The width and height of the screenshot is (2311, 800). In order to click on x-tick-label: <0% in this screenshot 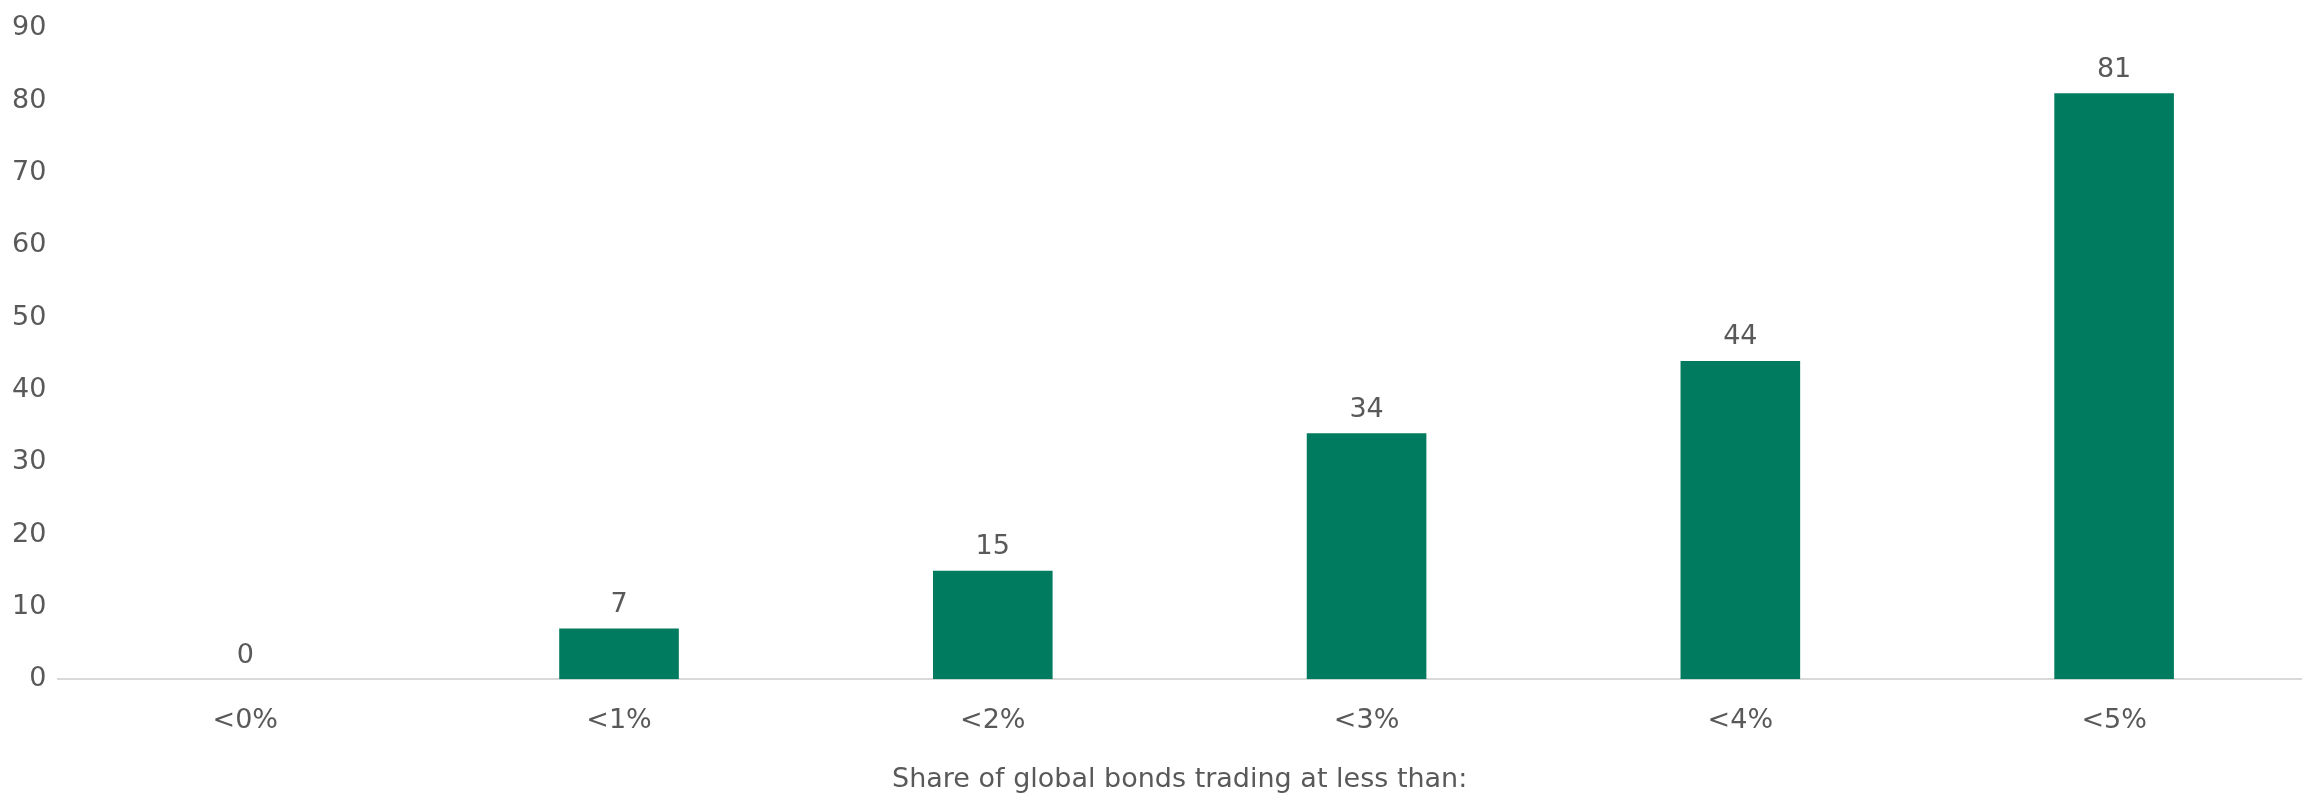, I will do `click(245, 719)`.